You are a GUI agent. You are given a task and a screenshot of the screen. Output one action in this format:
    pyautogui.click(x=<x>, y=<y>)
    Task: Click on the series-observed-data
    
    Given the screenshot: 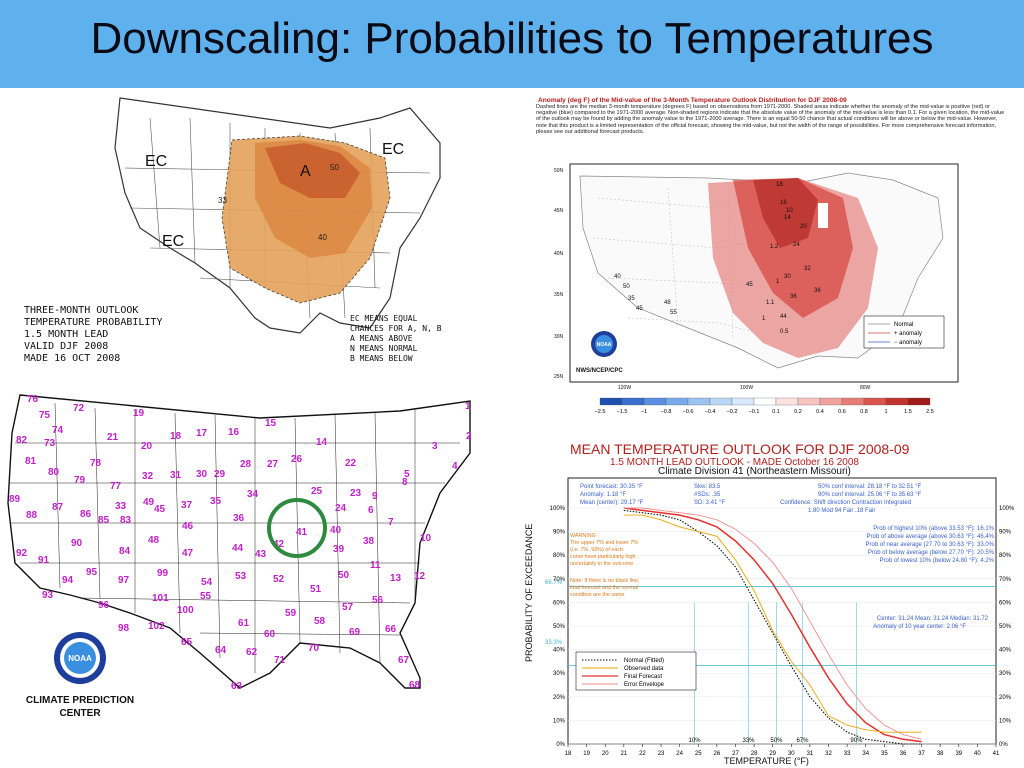 What is the action you would take?
    pyautogui.click(x=772, y=623)
    